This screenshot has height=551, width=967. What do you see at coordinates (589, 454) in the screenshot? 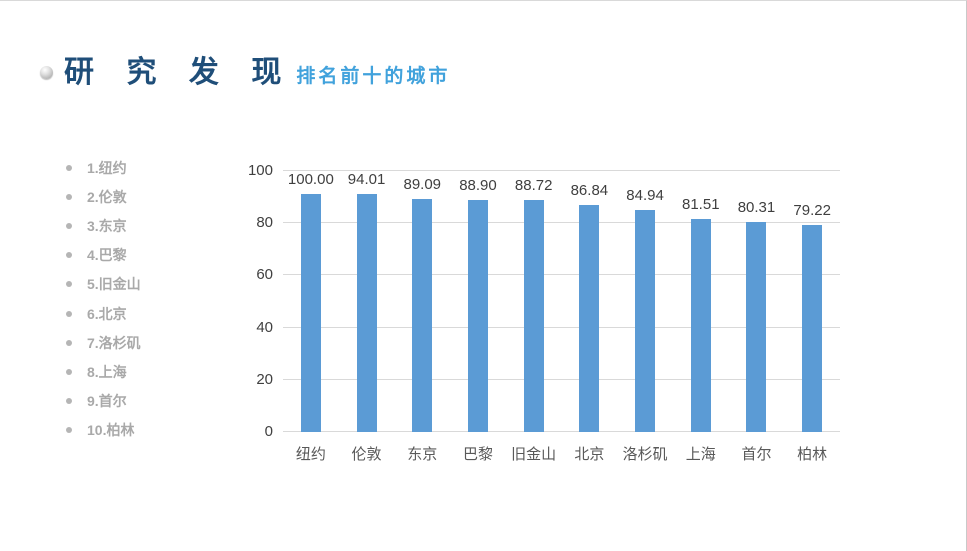
I see `x-axis-category-label: 北京` at bounding box center [589, 454].